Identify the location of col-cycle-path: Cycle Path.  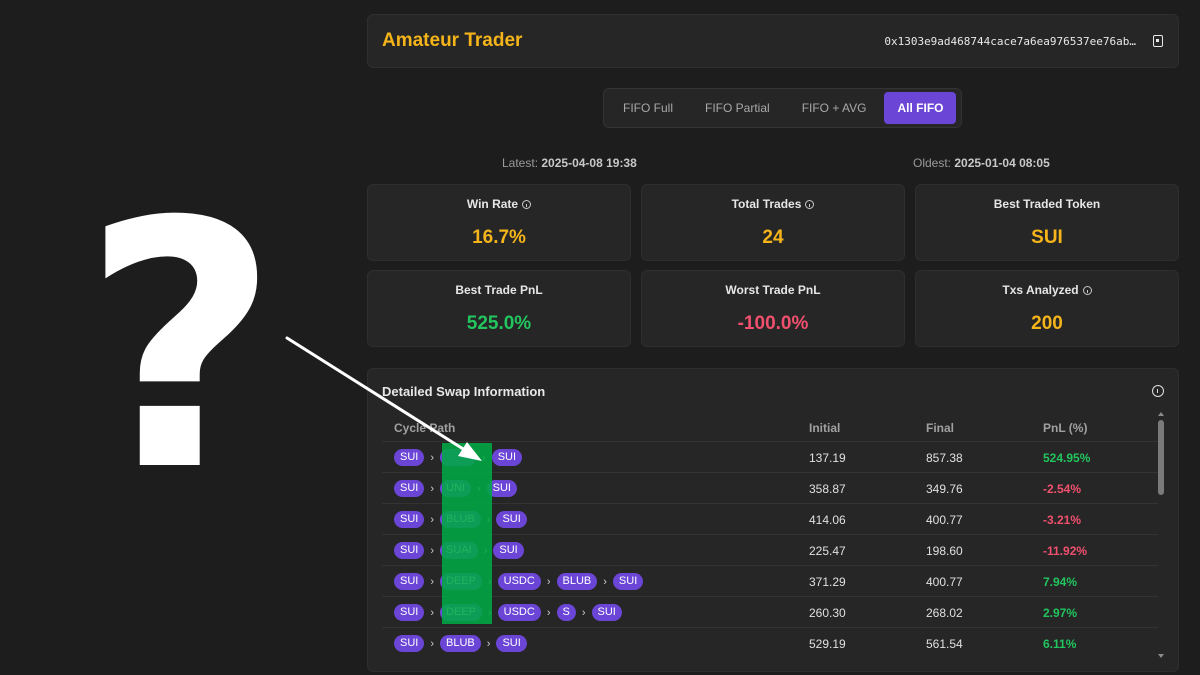
(425, 428).